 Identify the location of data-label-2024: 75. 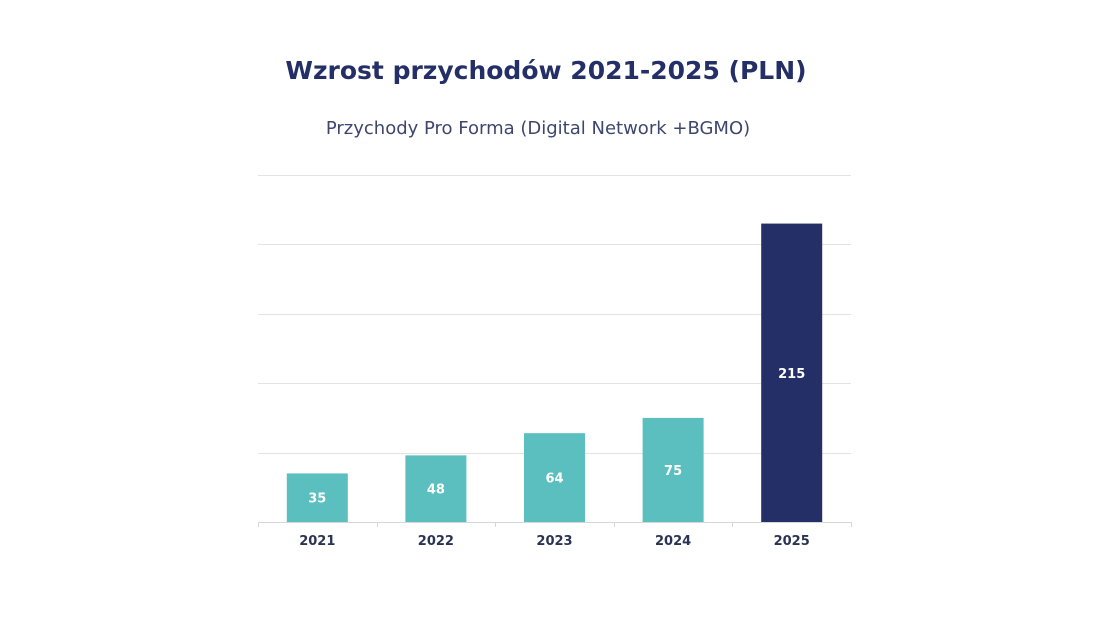
(673, 471).